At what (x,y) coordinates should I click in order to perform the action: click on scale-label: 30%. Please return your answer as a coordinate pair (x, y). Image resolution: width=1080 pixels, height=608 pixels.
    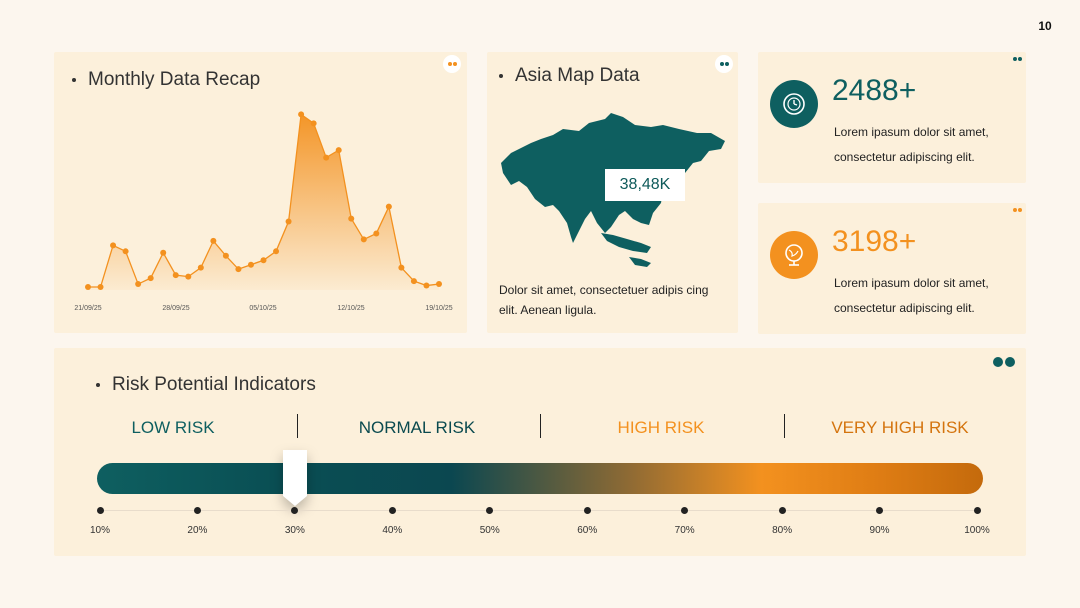
    Looking at the image, I should click on (294, 530).